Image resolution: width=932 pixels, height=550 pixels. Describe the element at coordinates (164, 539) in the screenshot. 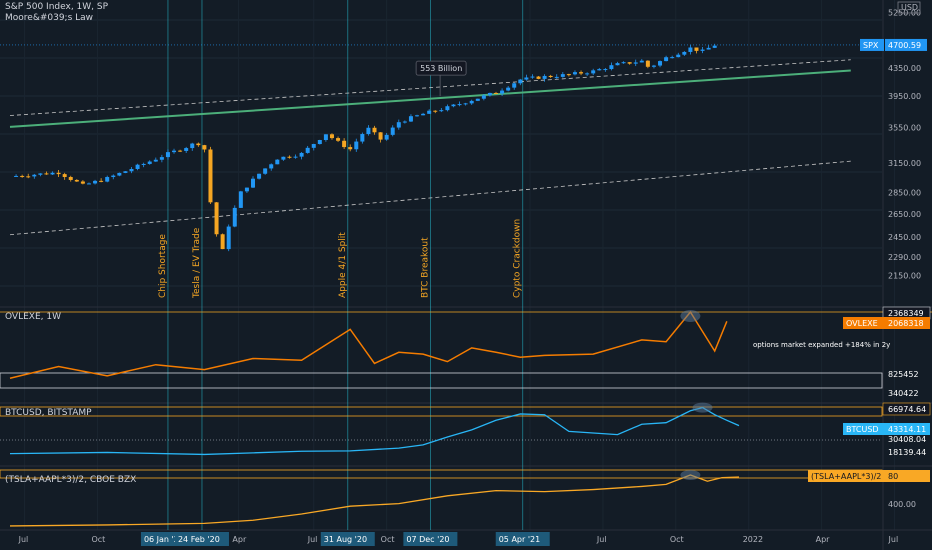

I see `x-event-tag-label: 06 Jan '20` at that location.